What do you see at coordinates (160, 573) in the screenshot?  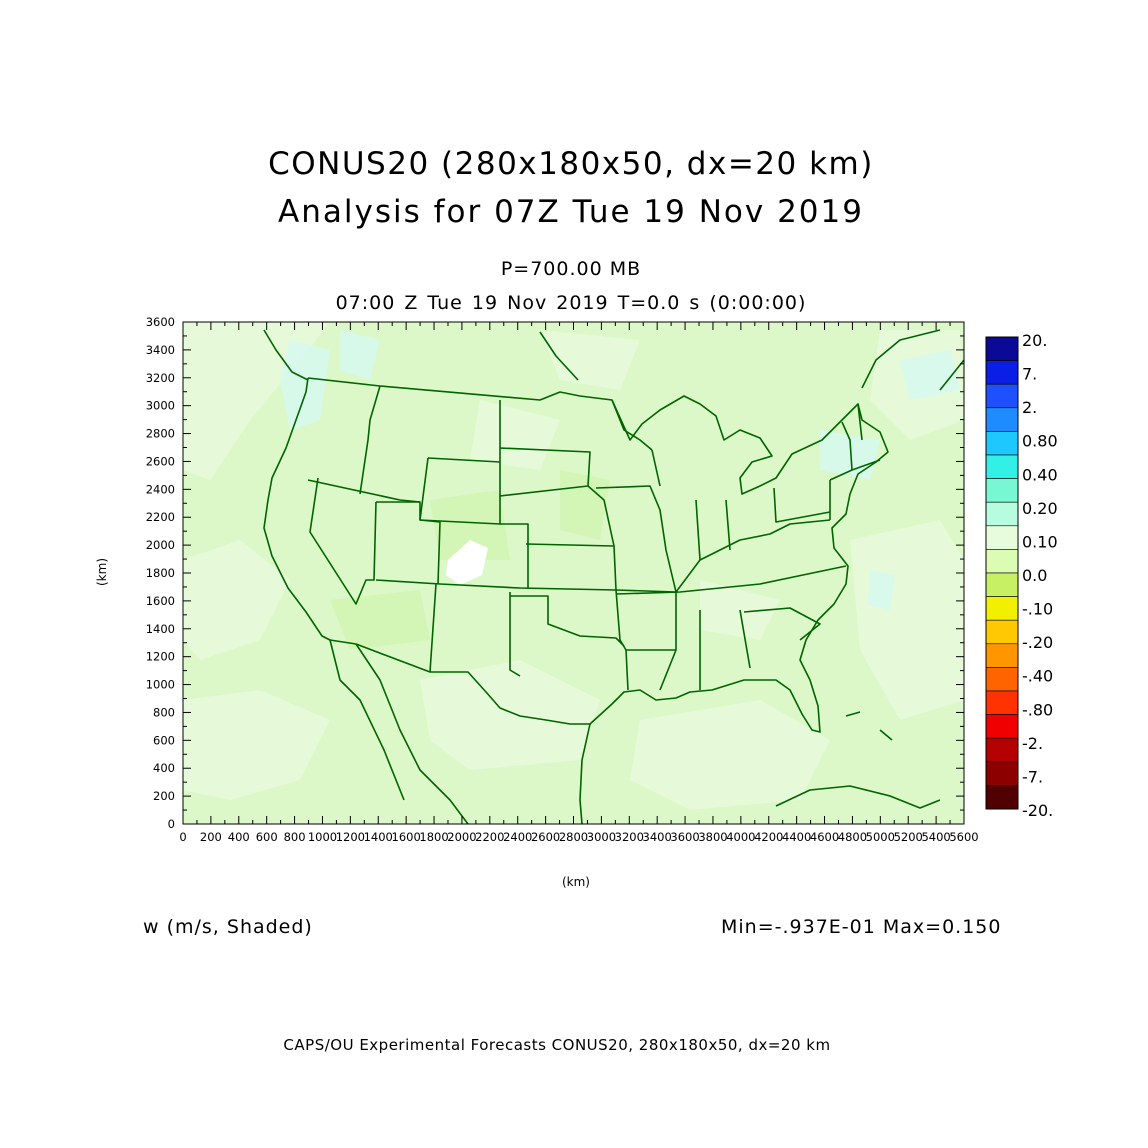 I see `y-tick-label: 1800` at bounding box center [160, 573].